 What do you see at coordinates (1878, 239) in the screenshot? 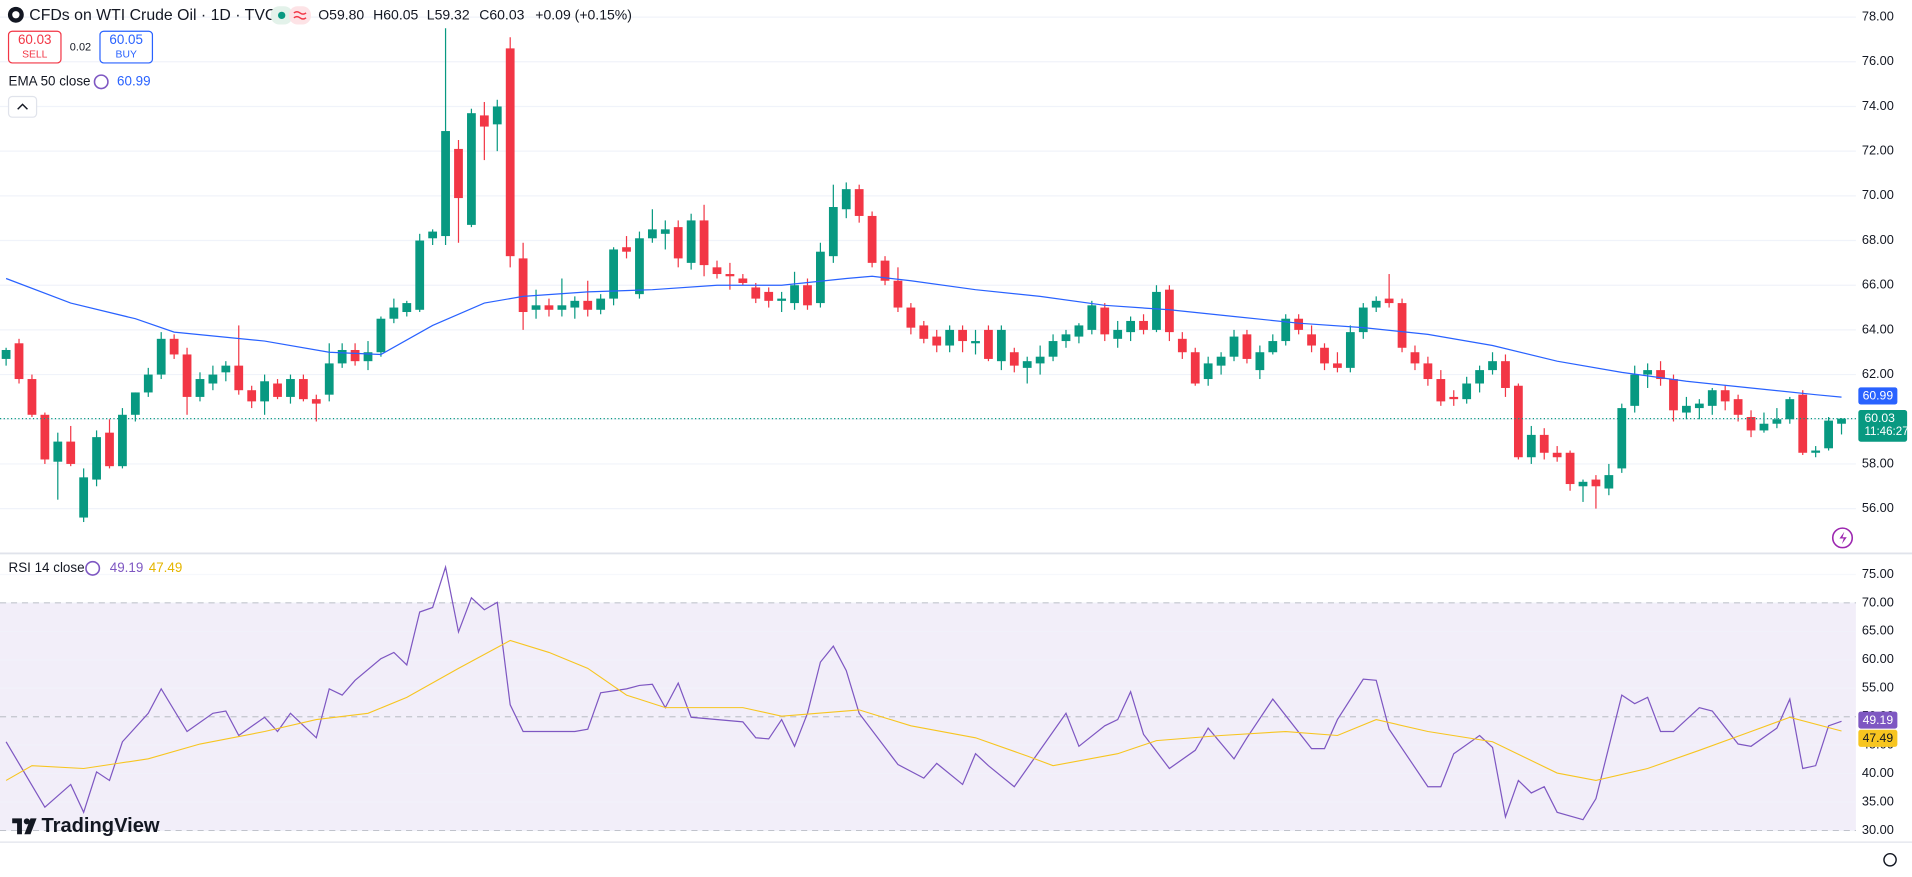
I see `y-tick-label: 68.00` at bounding box center [1878, 239].